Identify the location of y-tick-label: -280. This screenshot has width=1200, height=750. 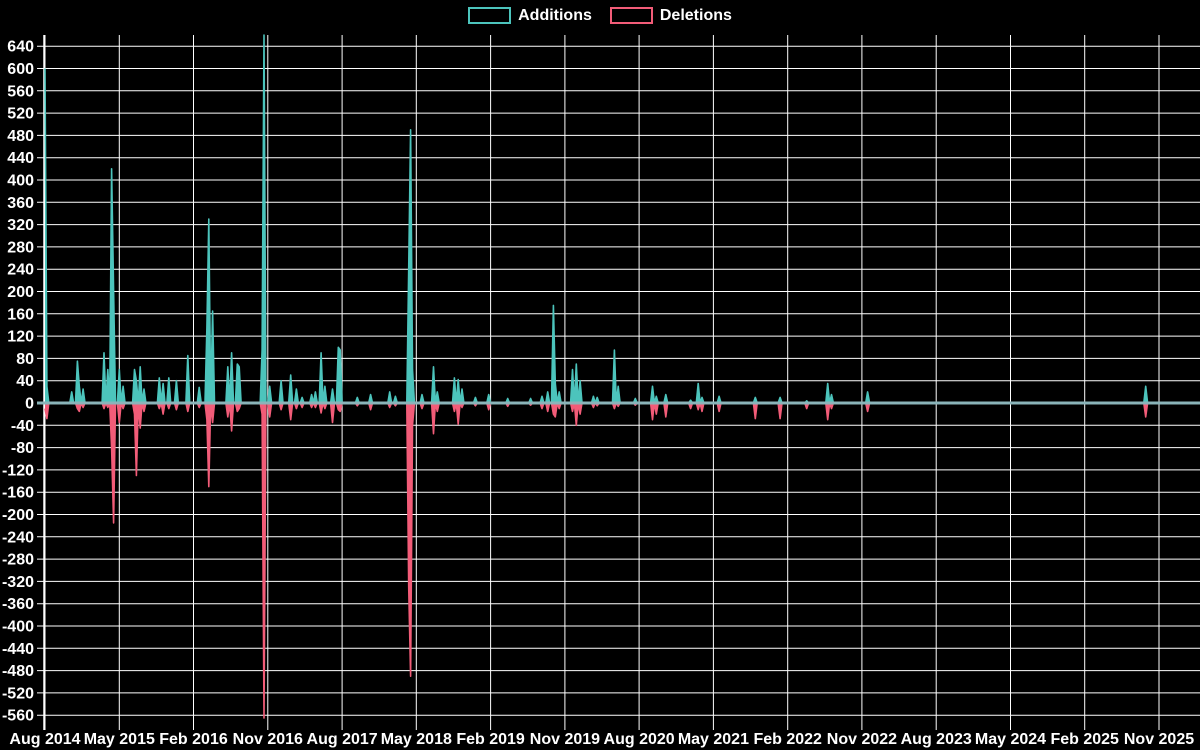
(18, 560).